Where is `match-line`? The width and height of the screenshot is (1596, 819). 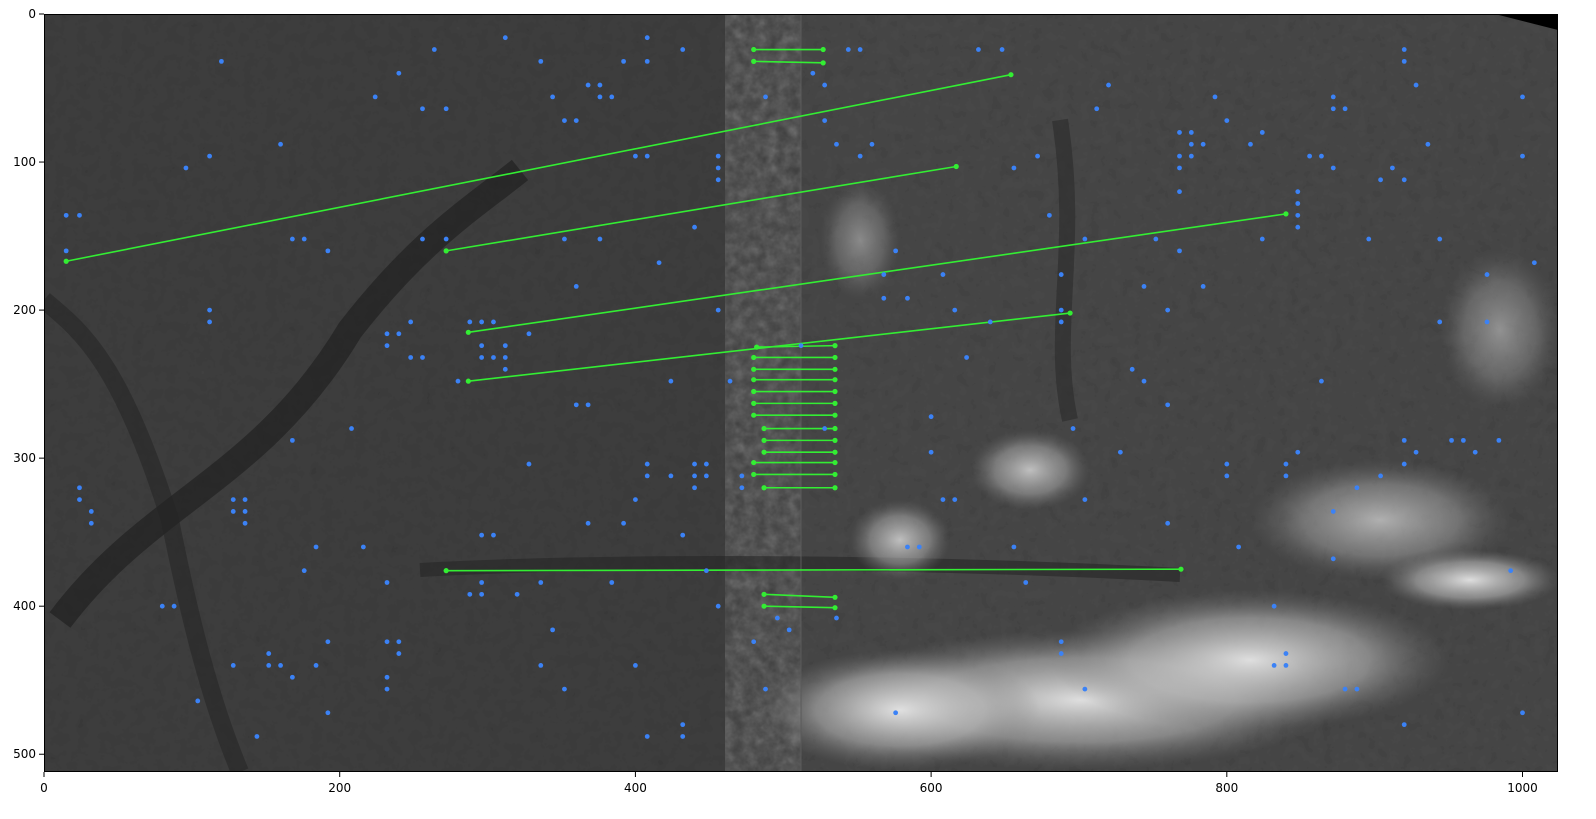
match-line is located at coordinates (813, 570).